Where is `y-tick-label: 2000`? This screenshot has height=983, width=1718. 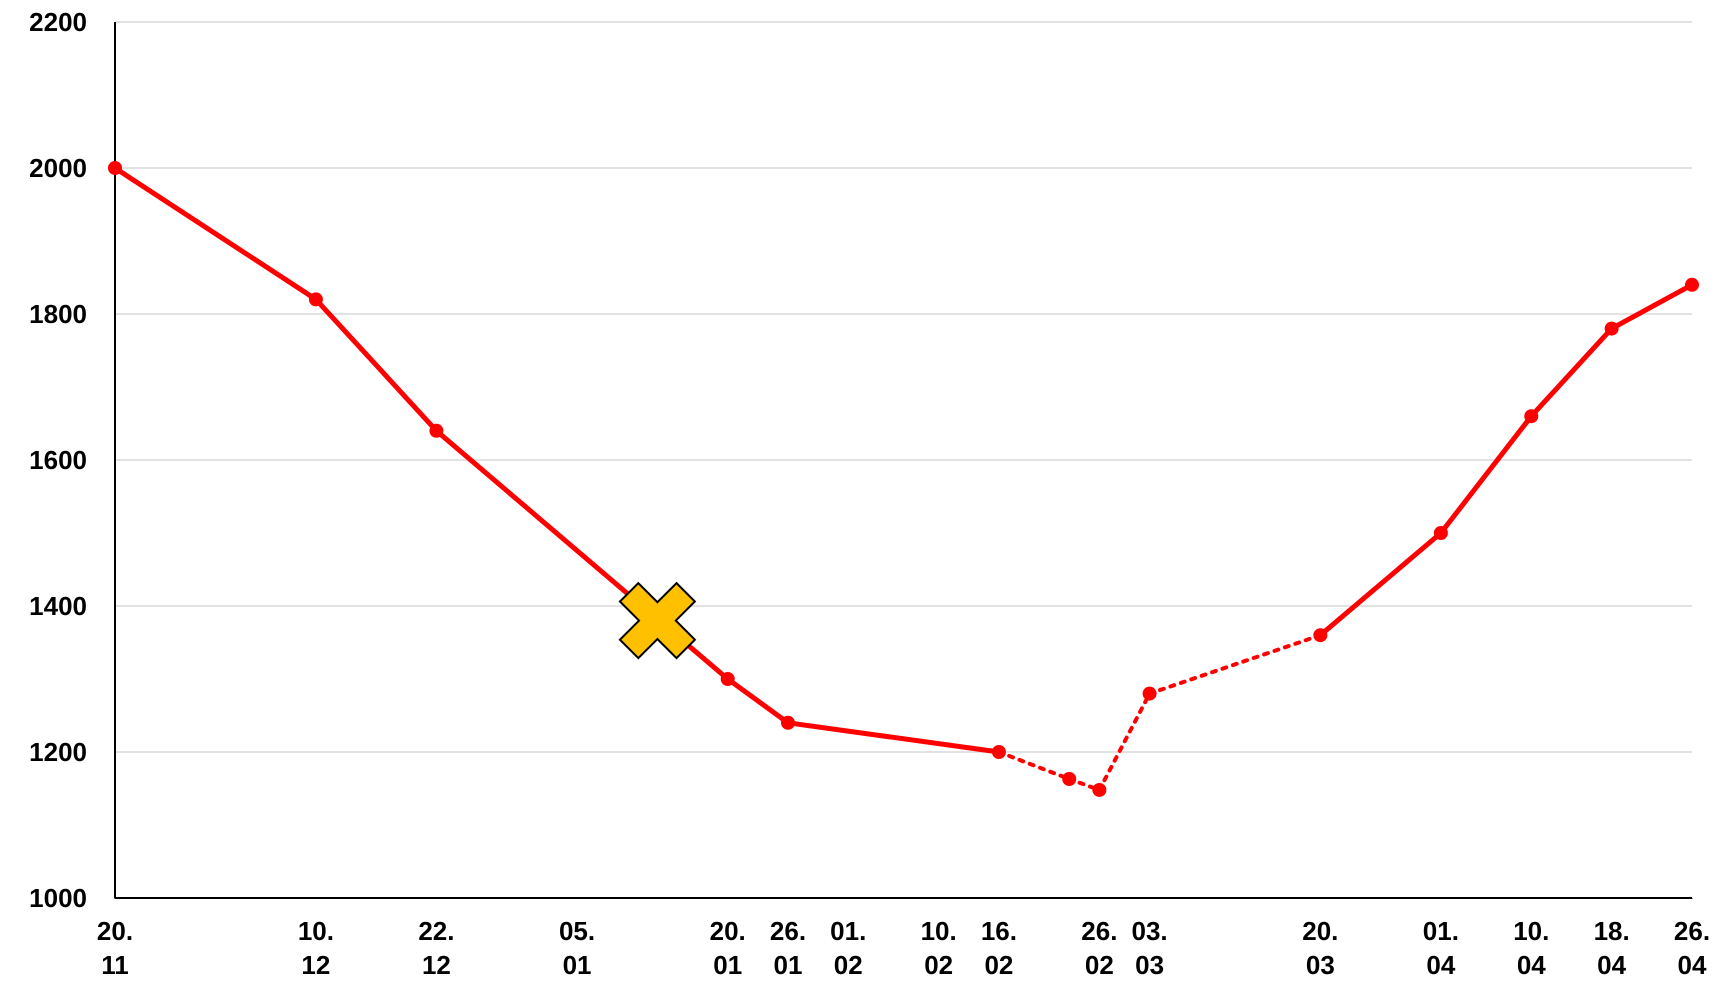 y-tick-label: 2000 is located at coordinates (58, 168).